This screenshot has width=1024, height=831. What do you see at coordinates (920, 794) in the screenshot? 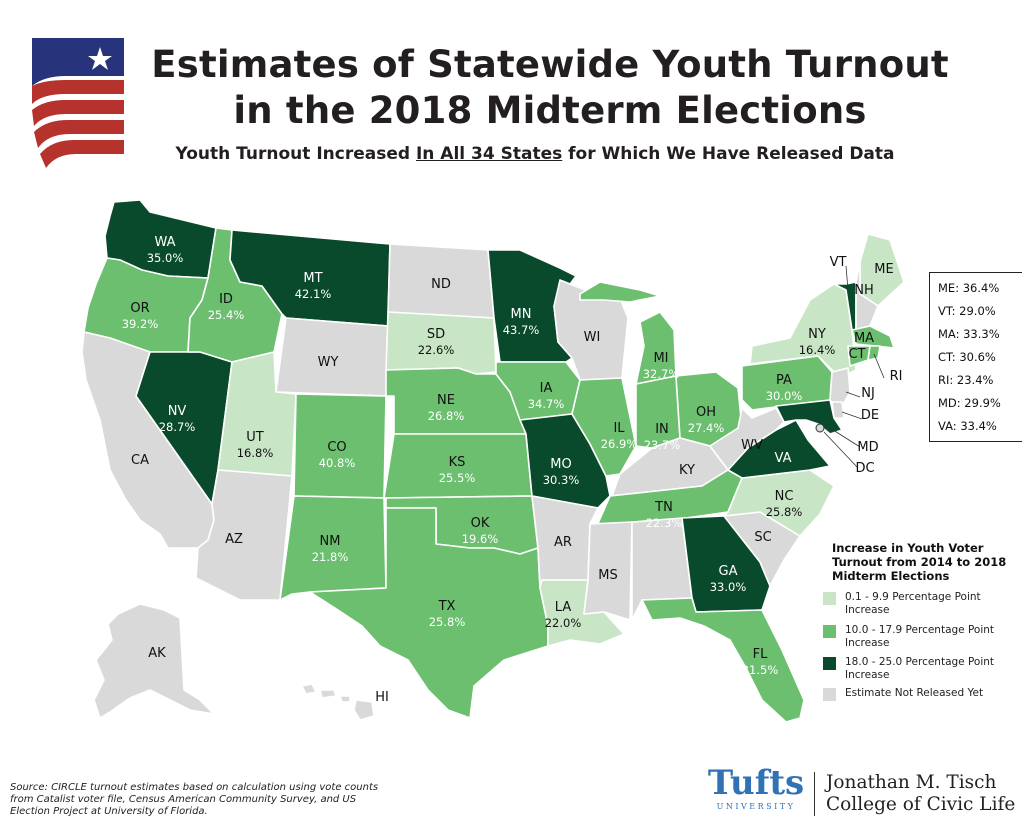
I see `college-name: Jonathan M. Tisch College of Civic Life` at bounding box center [920, 794].